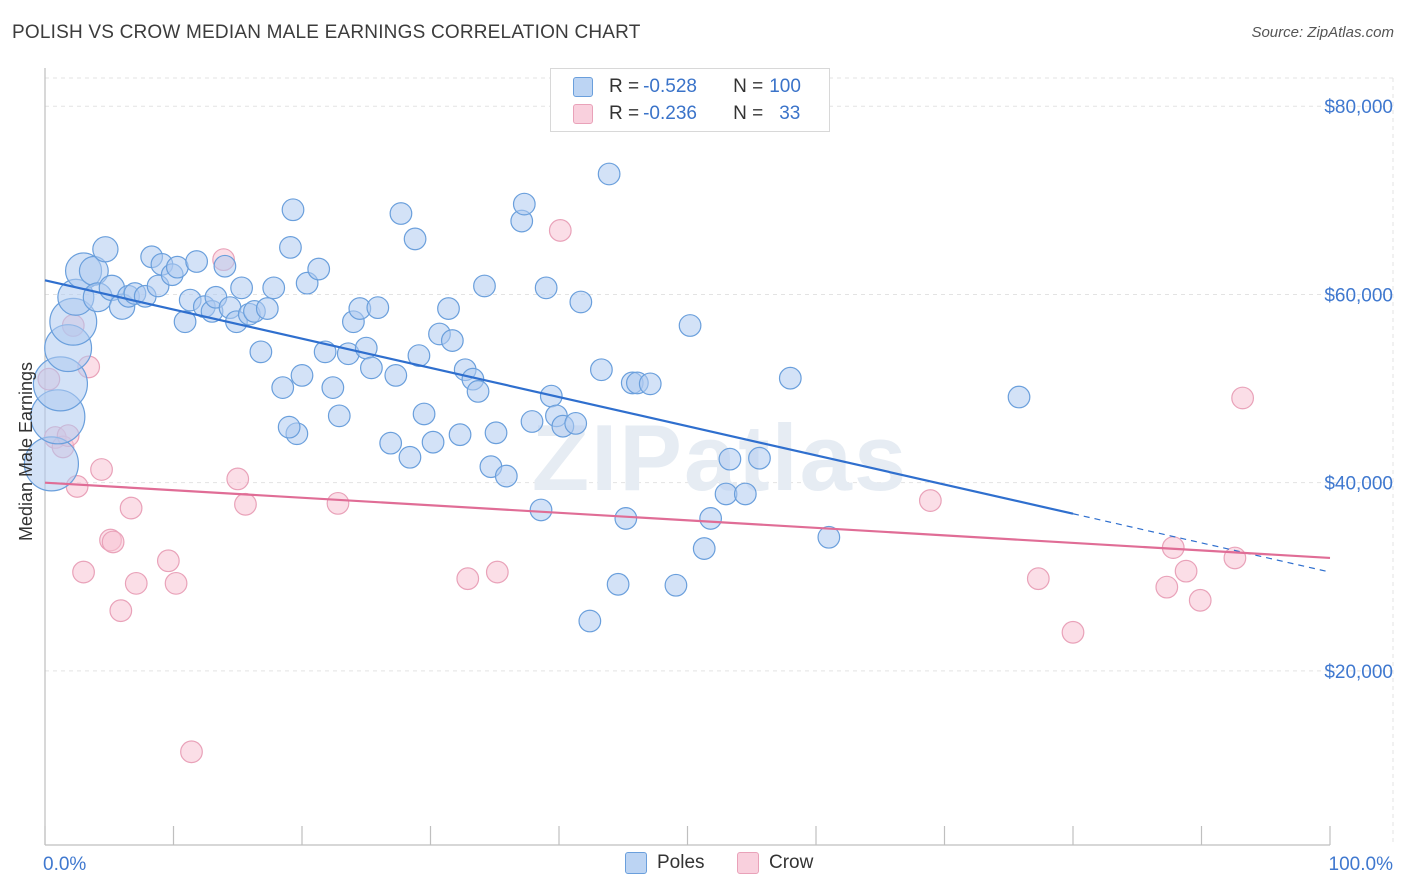 The width and height of the screenshot is (1406, 892). Describe the element at coordinates (690, 100) in the screenshot. I see `correlation-legend: R = -0.528 N = 100 R = -0.236 N = 33` at that location.